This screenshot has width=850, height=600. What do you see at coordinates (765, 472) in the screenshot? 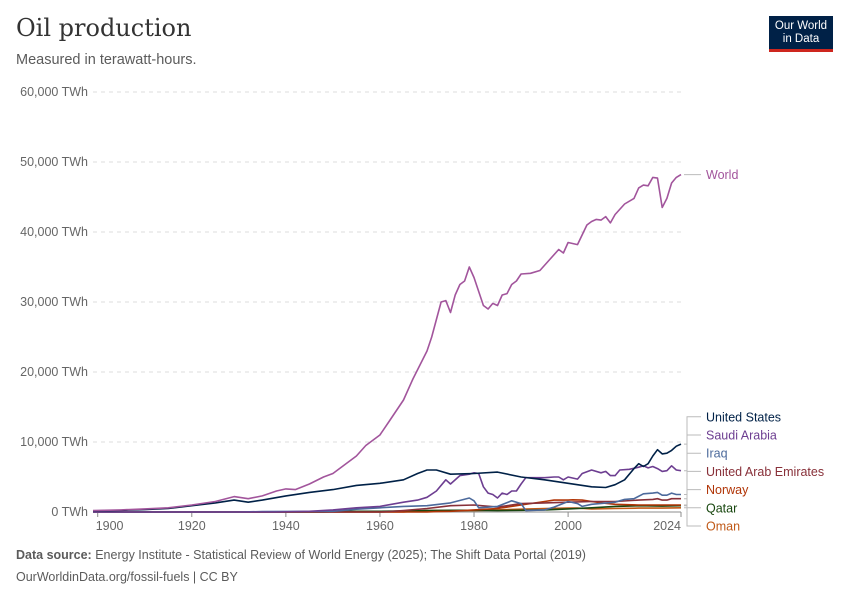
I see `series-label-united-arab-emirates: United Arab Emirates` at bounding box center [765, 472].